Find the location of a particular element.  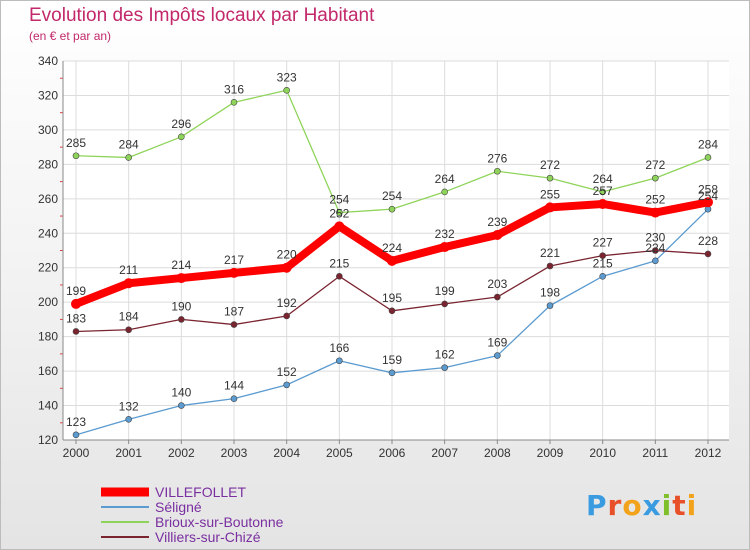

y-tick-label: 120 is located at coordinates (48, 440).